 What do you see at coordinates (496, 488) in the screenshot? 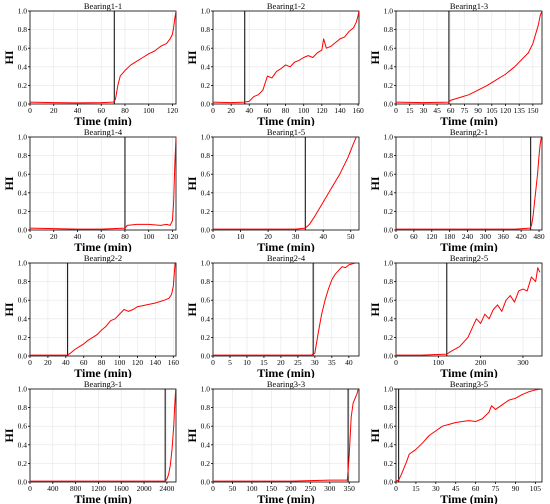
I see `x-tick-label: 75` at bounding box center [496, 488].